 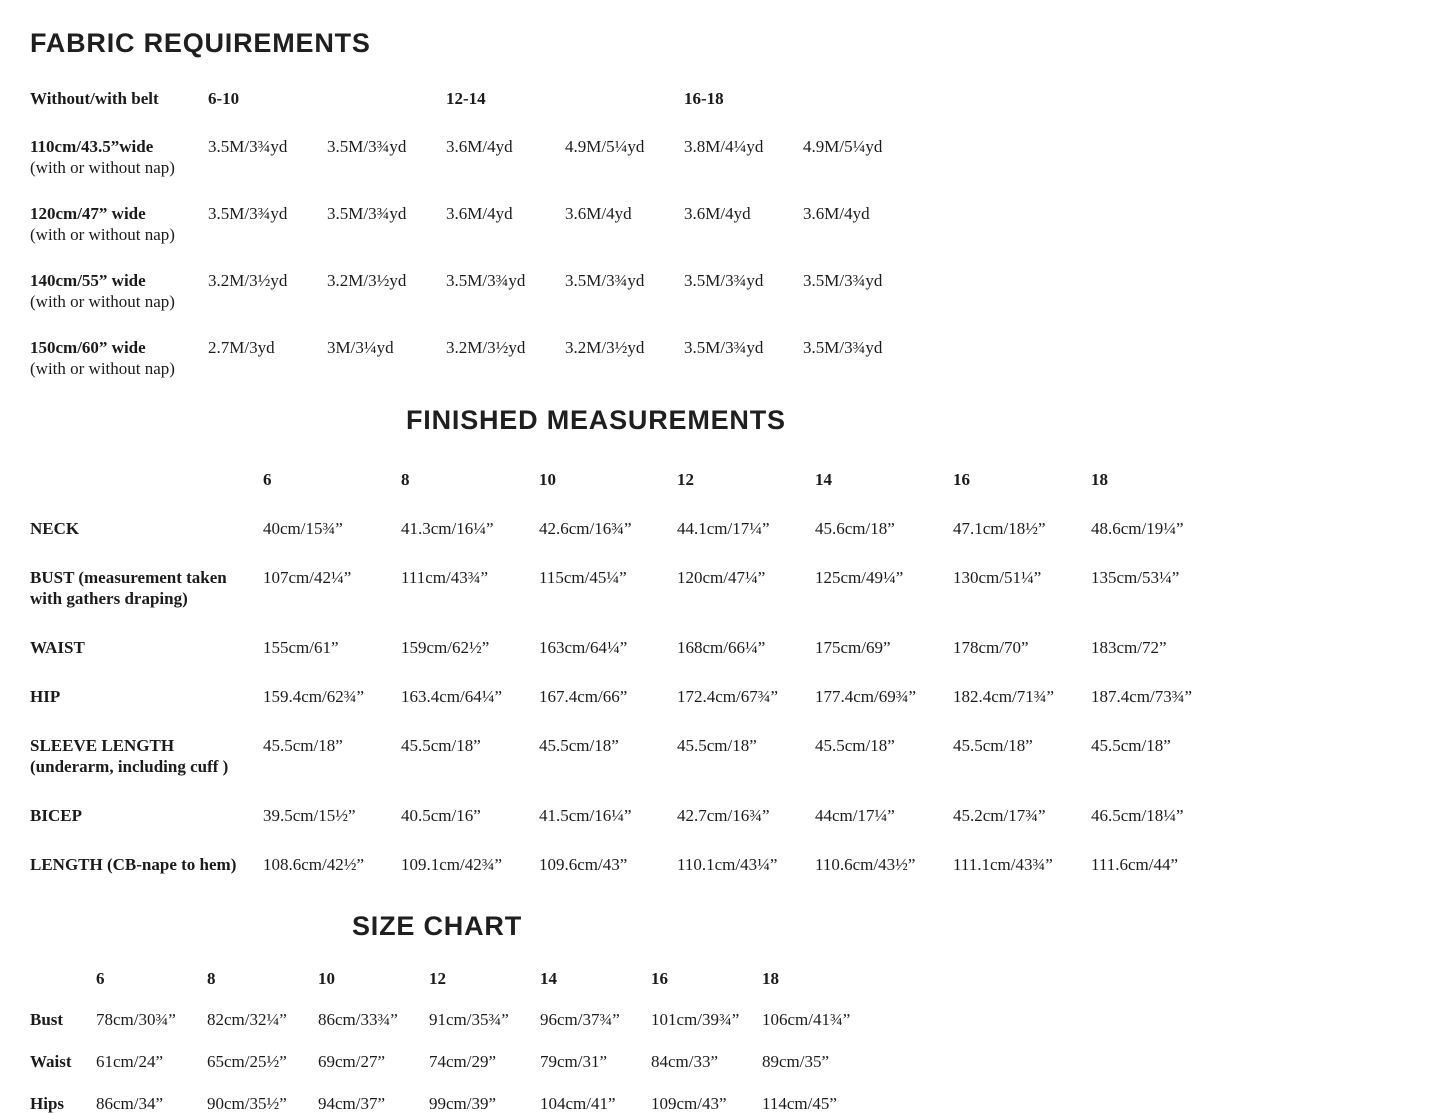 What do you see at coordinates (326, 978) in the screenshot?
I see `size-header: 10` at bounding box center [326, 978].